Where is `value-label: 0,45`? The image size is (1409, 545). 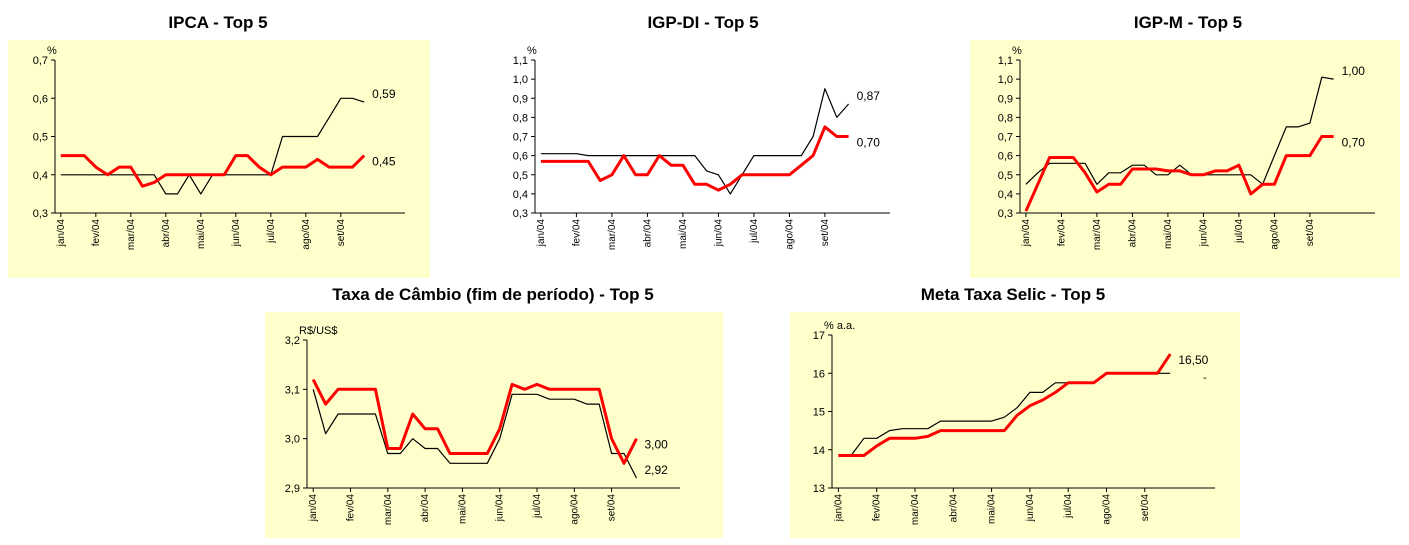 value-label: 0,45 is located at coordinates (384, 162).